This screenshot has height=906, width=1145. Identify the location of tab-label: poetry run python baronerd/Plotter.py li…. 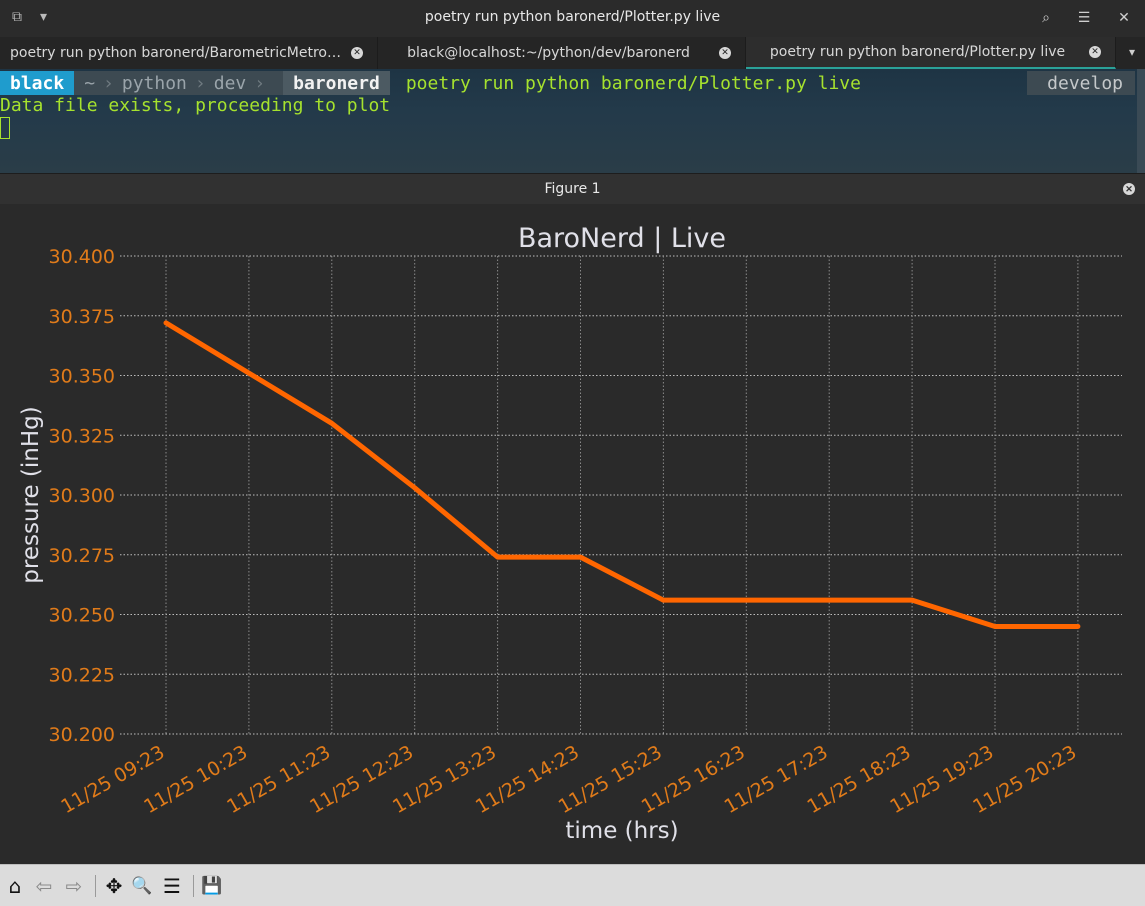
(917, 52).